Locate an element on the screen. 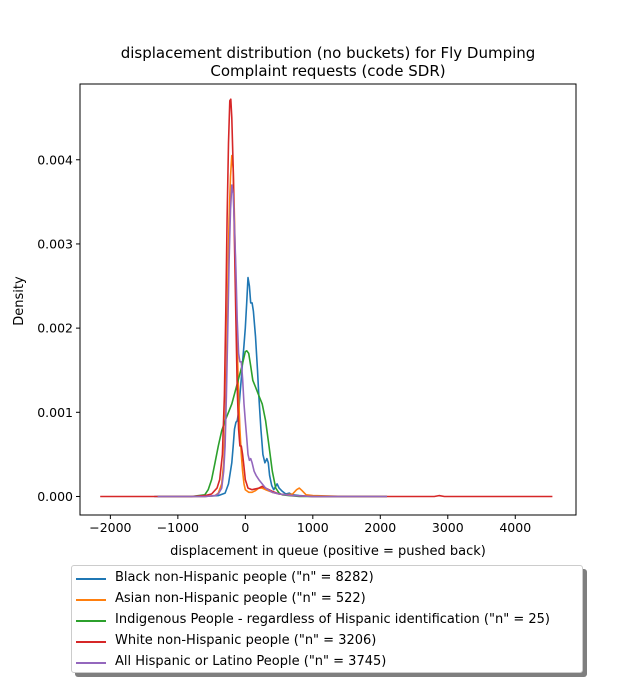 The height and width of the screenshot is (700, 640). y-tick-label: 0.002 is located at coordinates (55, 328).